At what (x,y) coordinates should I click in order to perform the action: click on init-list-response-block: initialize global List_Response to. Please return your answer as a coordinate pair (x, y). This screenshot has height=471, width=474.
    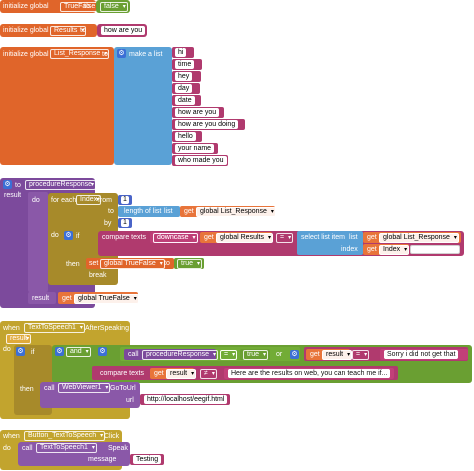
    Looking at the image, I should click on (57, 106).